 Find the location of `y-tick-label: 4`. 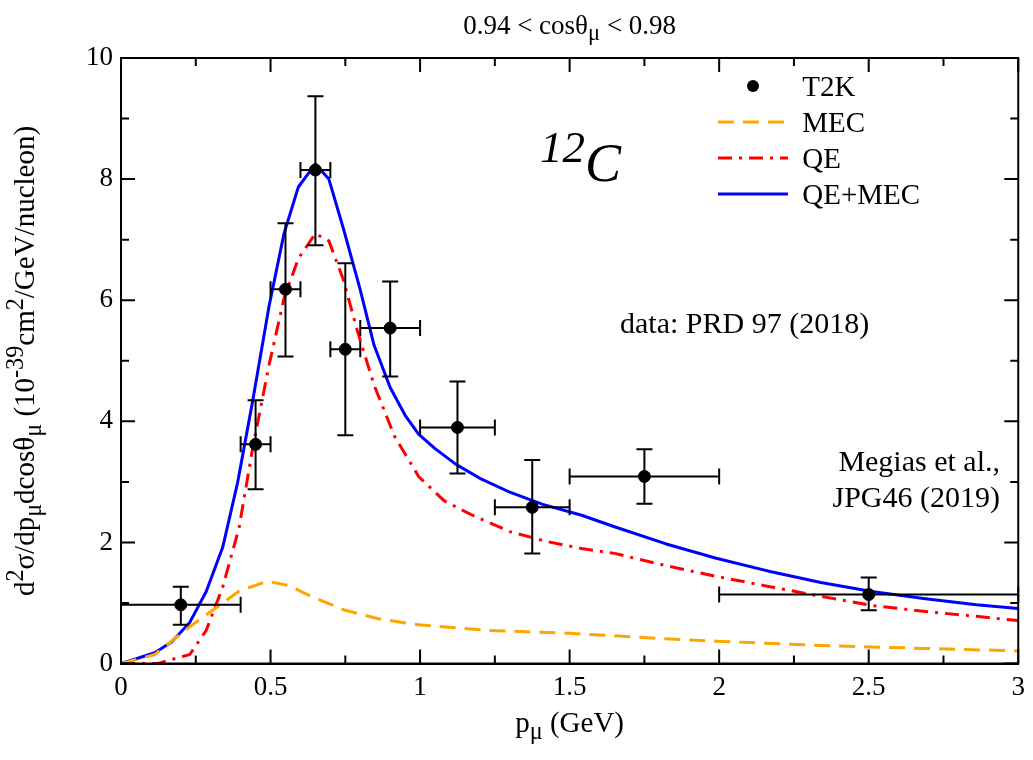

y-tick-label: 4 is located at coordinates (106, 419).